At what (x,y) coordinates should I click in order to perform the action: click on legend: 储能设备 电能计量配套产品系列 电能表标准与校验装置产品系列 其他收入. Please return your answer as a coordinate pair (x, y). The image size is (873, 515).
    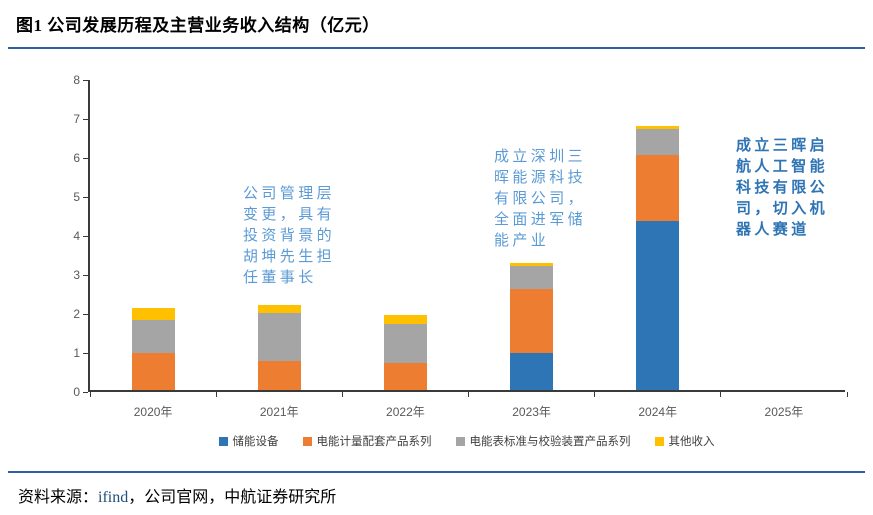
    Looking at the image, I should click on (466, 441).